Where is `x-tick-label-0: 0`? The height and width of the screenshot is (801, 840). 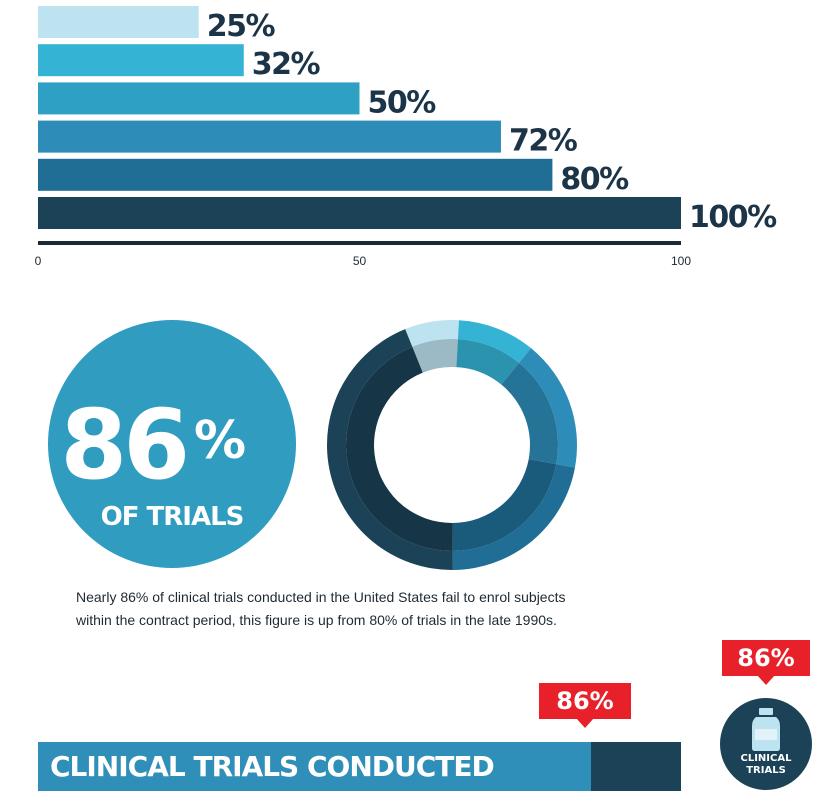 x-tick-label-0: 0 is located at coordinates (38, 261).